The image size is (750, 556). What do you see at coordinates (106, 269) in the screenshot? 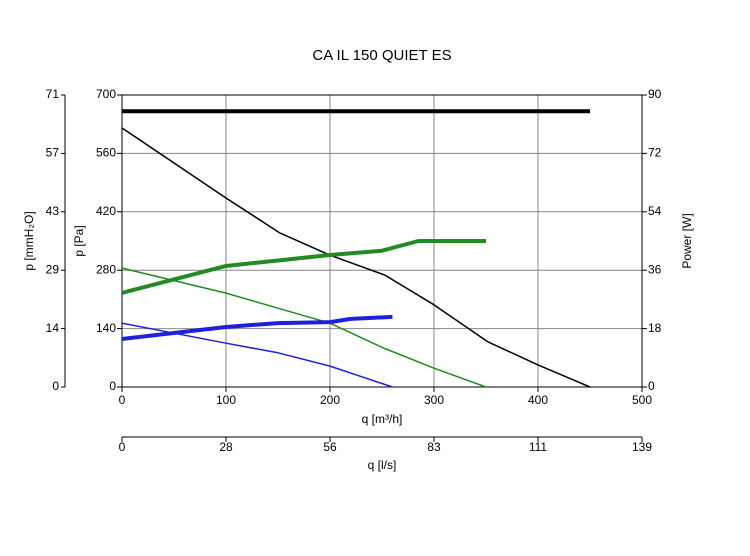
I see `y-tick-label: 280` at bounding box center [106, 269].